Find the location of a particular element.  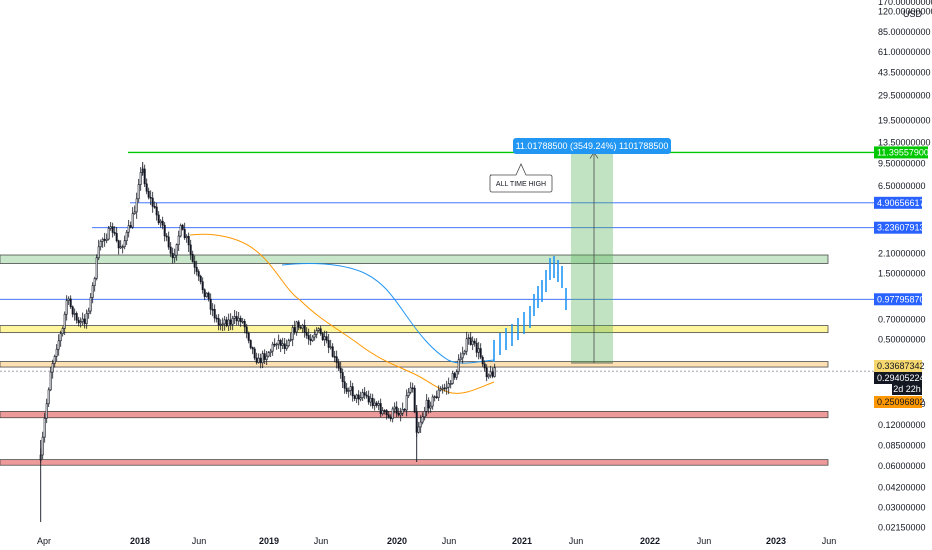

x-tick: Jun is located at coordinates (449, 541).